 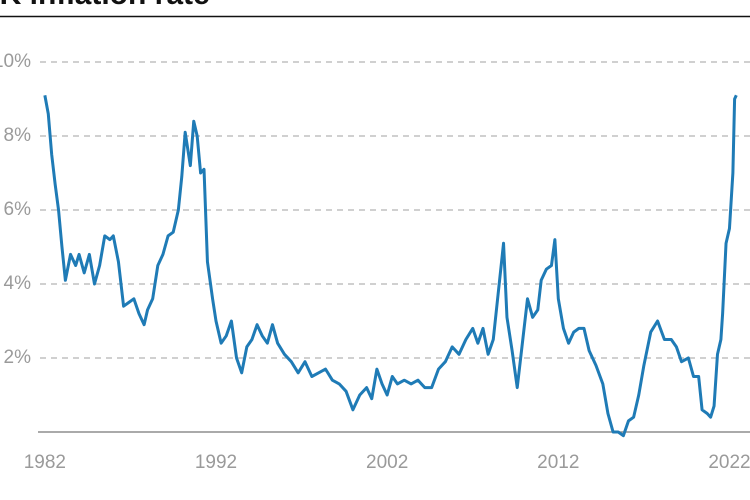 I want to click on x-tick-label: 2002, so click(x=387, y=462).